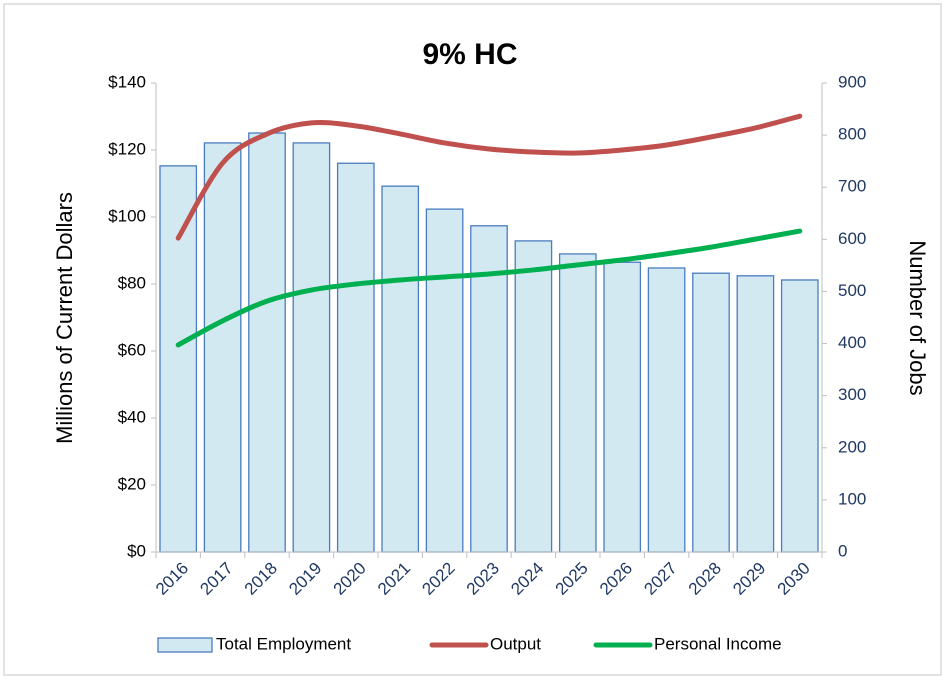 The image size is (946, 680). What do you see at coordinates (515, 643) in the screenshot?
I see `legend-label: Output` at bounding box center [515, 643].